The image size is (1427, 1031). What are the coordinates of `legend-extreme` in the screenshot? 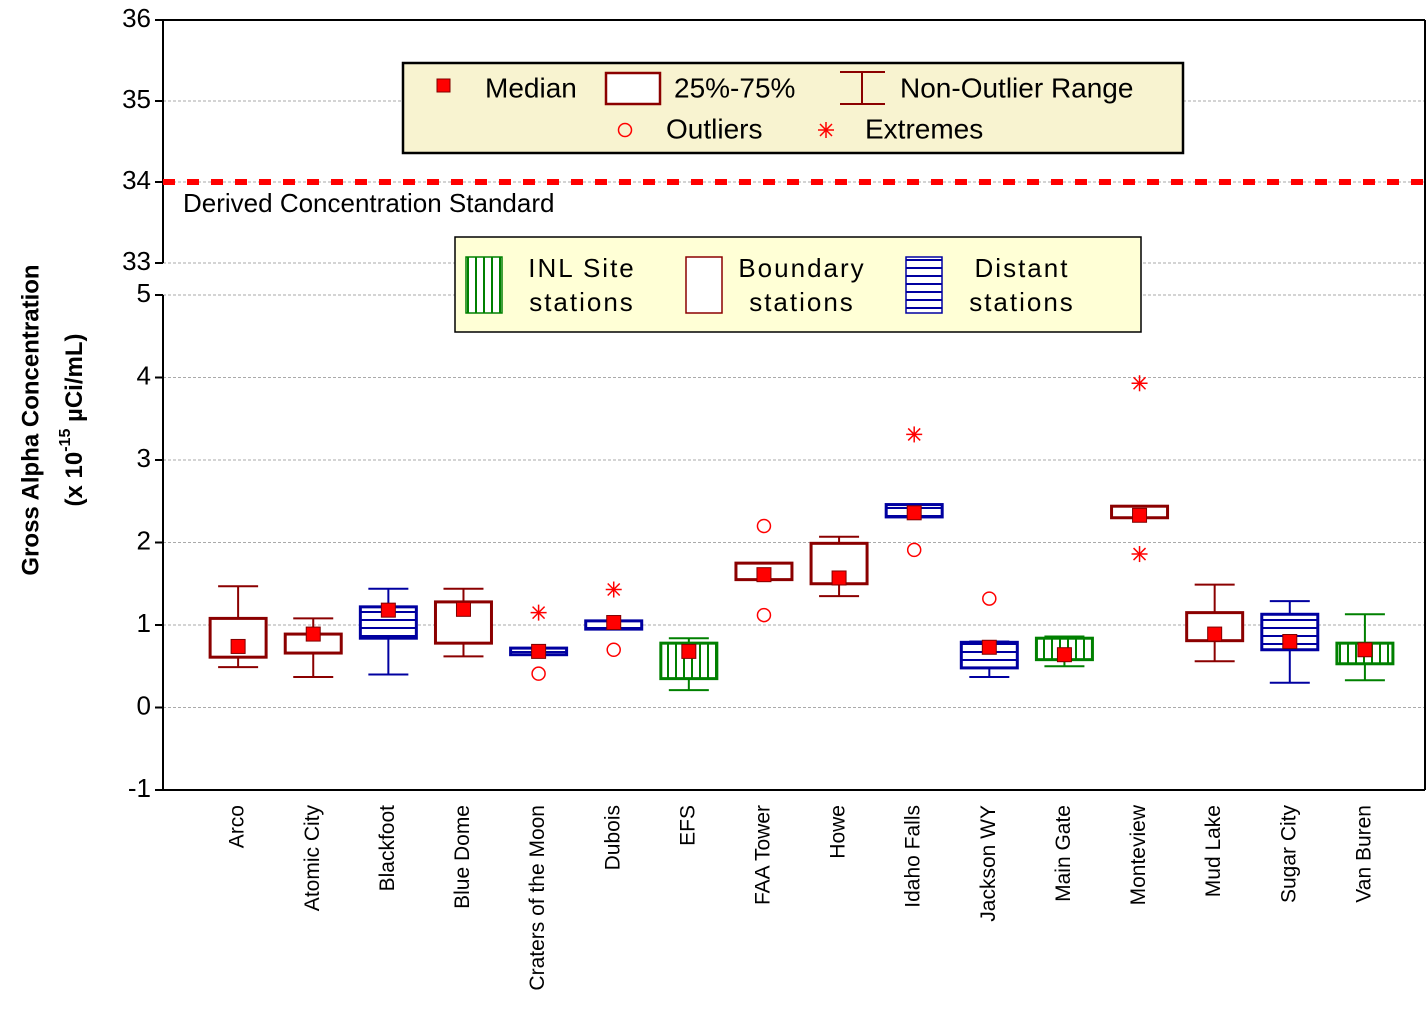 It's located at (826, 130).